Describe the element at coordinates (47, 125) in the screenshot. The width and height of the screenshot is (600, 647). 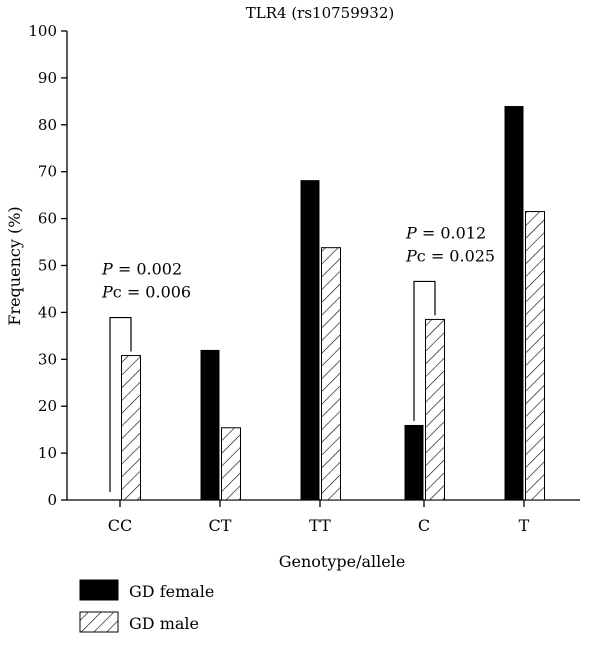
I see `y-tick-label: 80` at that location.